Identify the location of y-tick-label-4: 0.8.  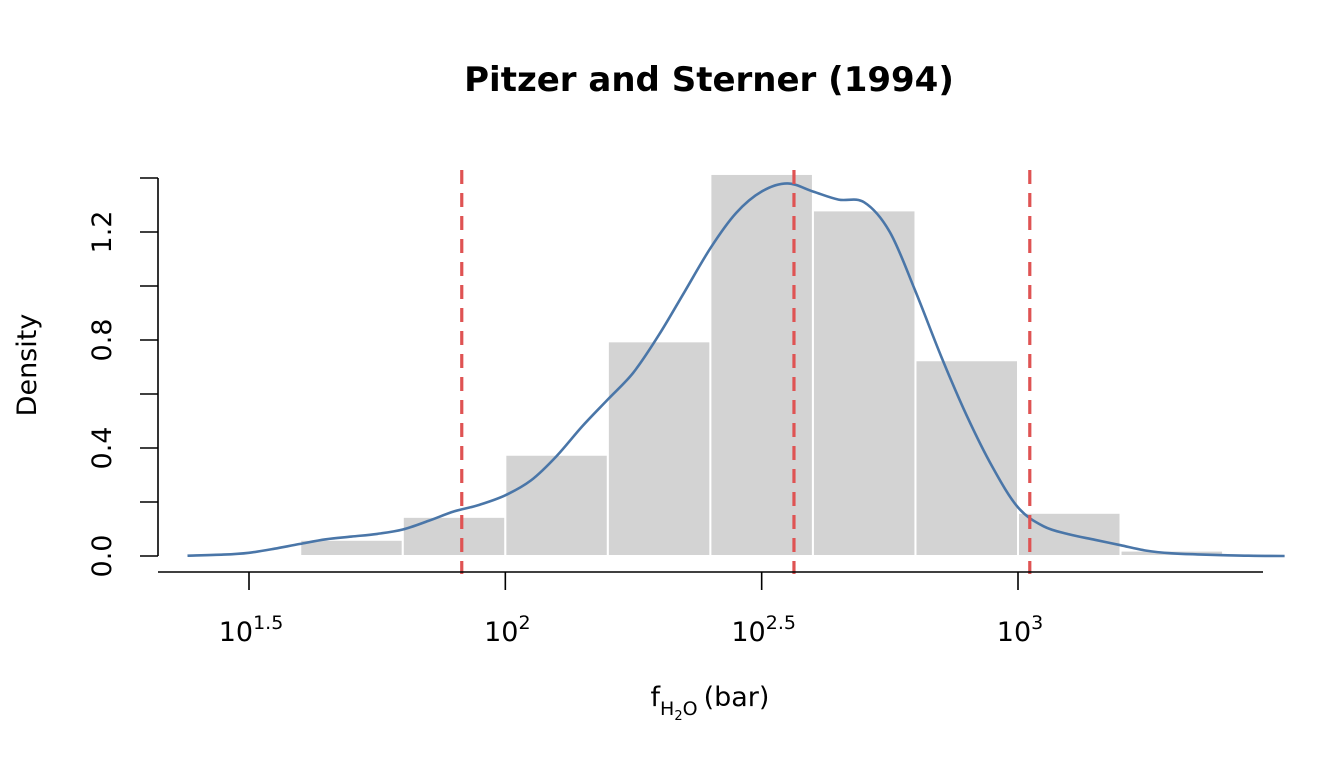
(102, 340).